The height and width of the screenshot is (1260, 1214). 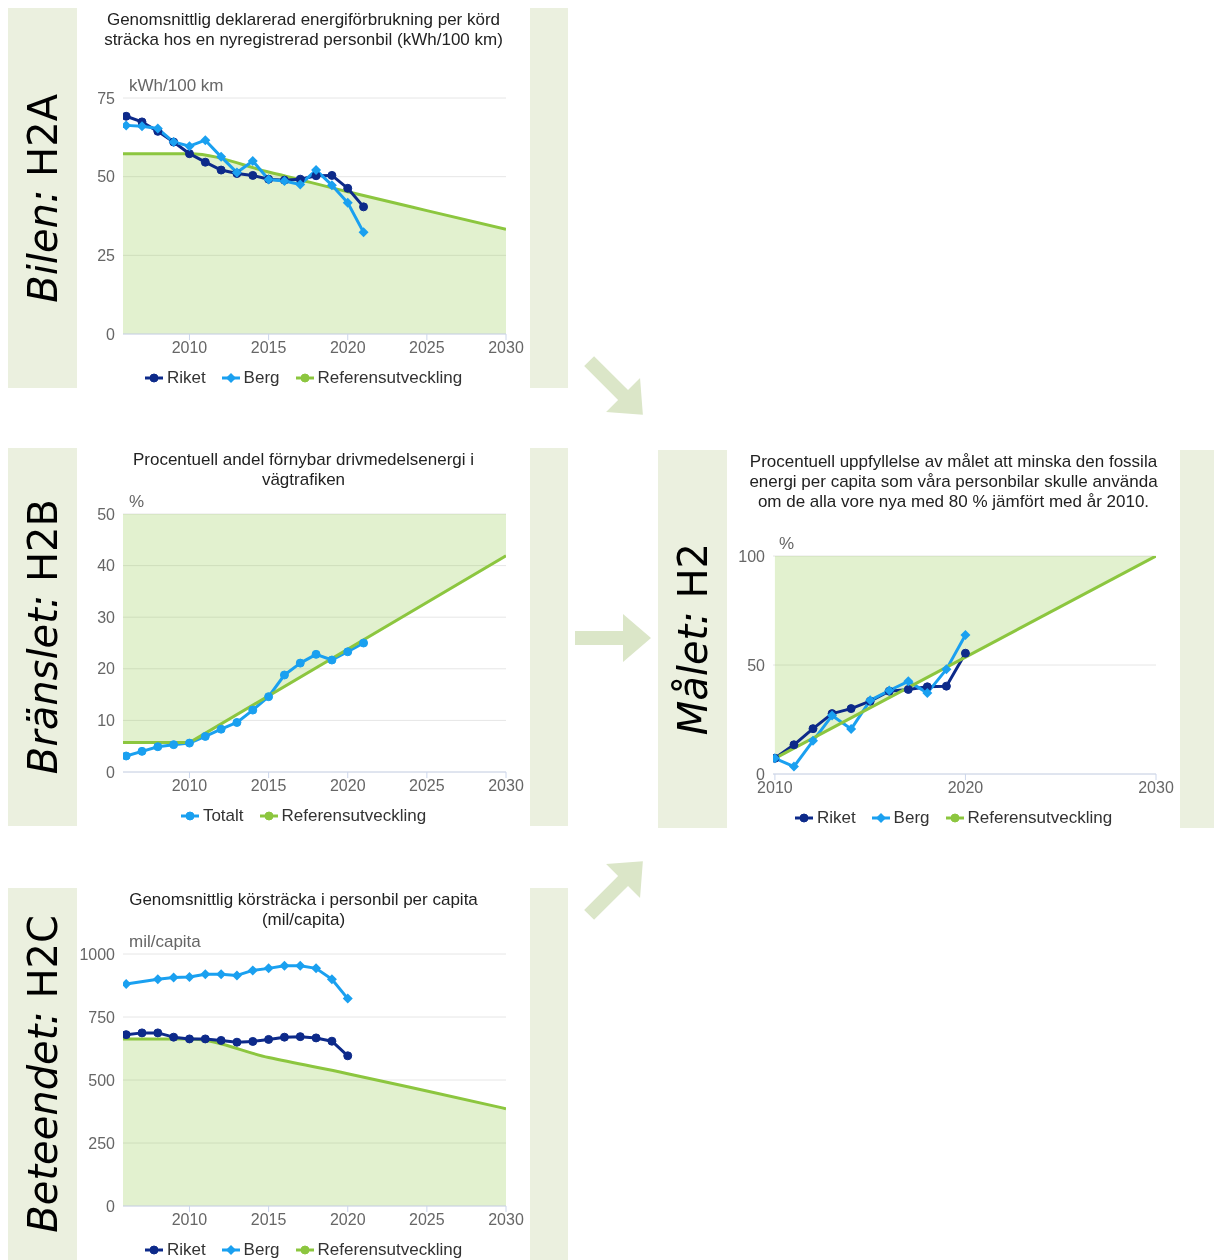 I want to click on y-tick-label: 40, so click(x=106, y=566).